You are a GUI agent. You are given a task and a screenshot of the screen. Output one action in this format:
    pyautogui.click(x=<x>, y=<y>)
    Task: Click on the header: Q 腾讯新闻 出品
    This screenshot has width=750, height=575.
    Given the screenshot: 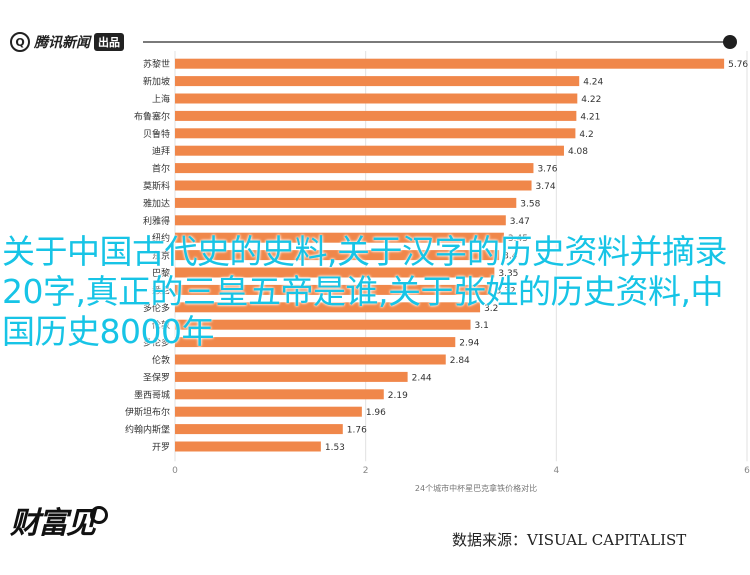 What is the action you would take?
    pyautogui.click(x=375, y=42)
    